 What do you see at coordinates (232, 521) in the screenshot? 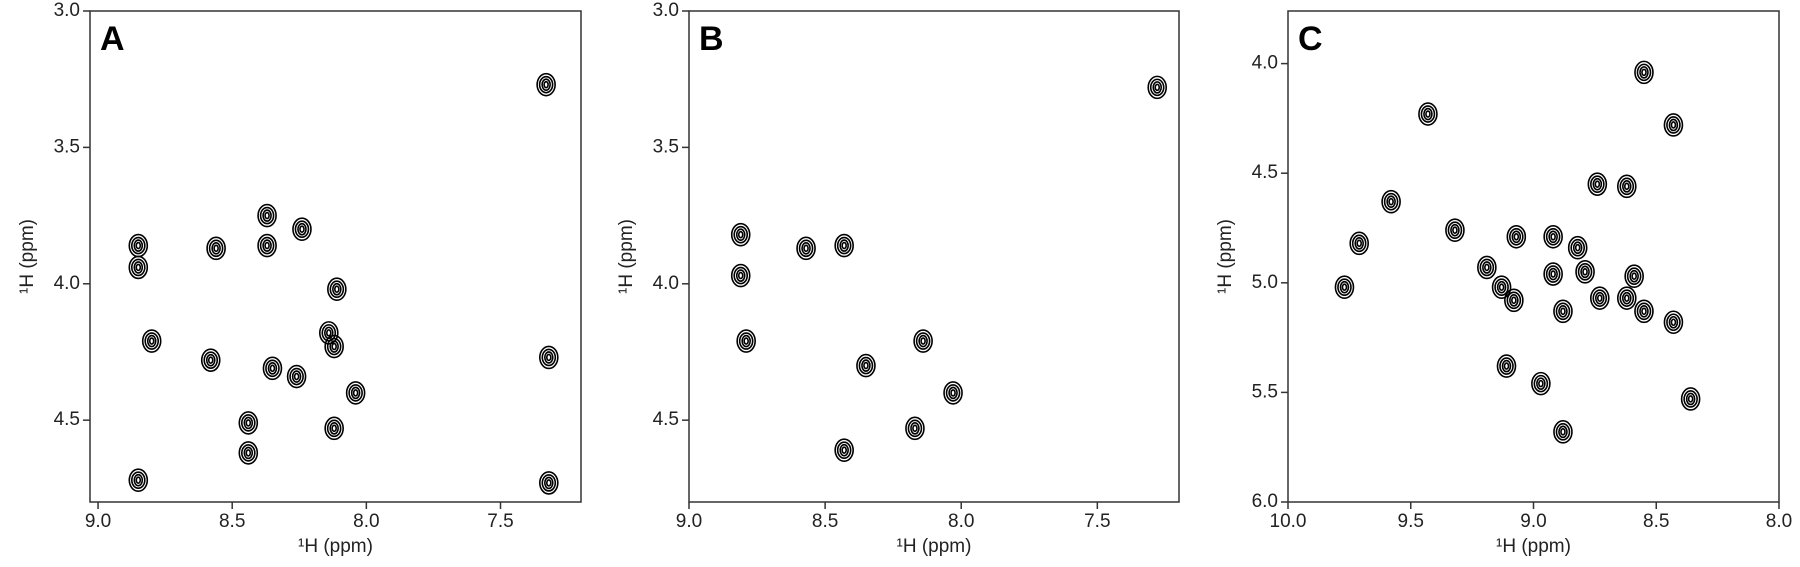
I see `x-tick-label: 8.5` at bounding box center [232, 521].